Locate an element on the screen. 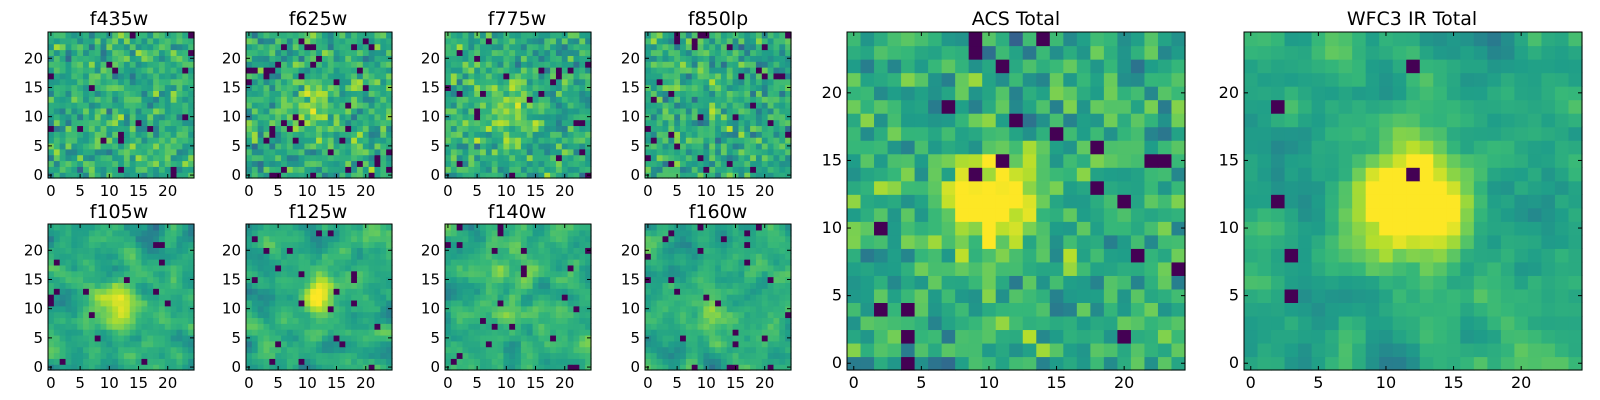 Image resolution: width=1600 pixels, height=400 pixels. y-tick-label: 10 is located at coordinates (231, 309).